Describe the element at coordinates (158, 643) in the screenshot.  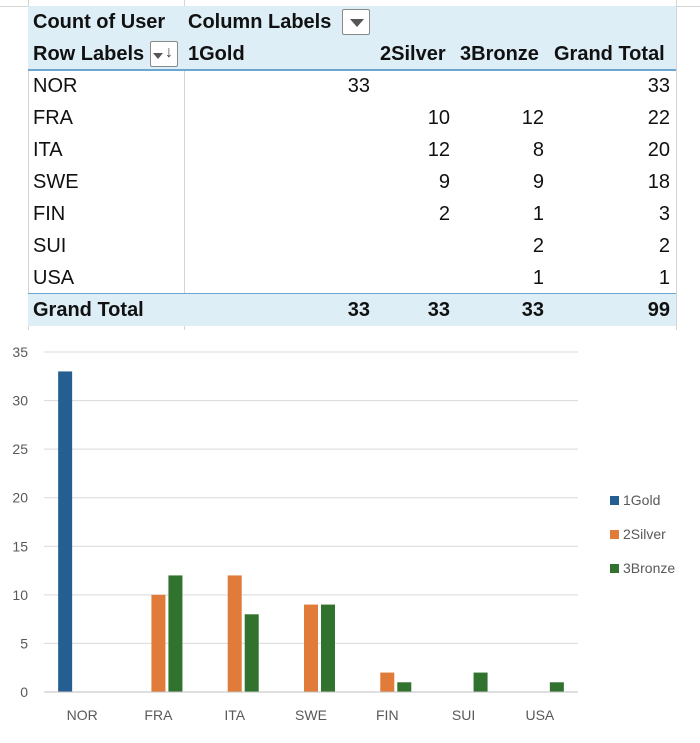
I see `bar-2silver-fra` at that location.